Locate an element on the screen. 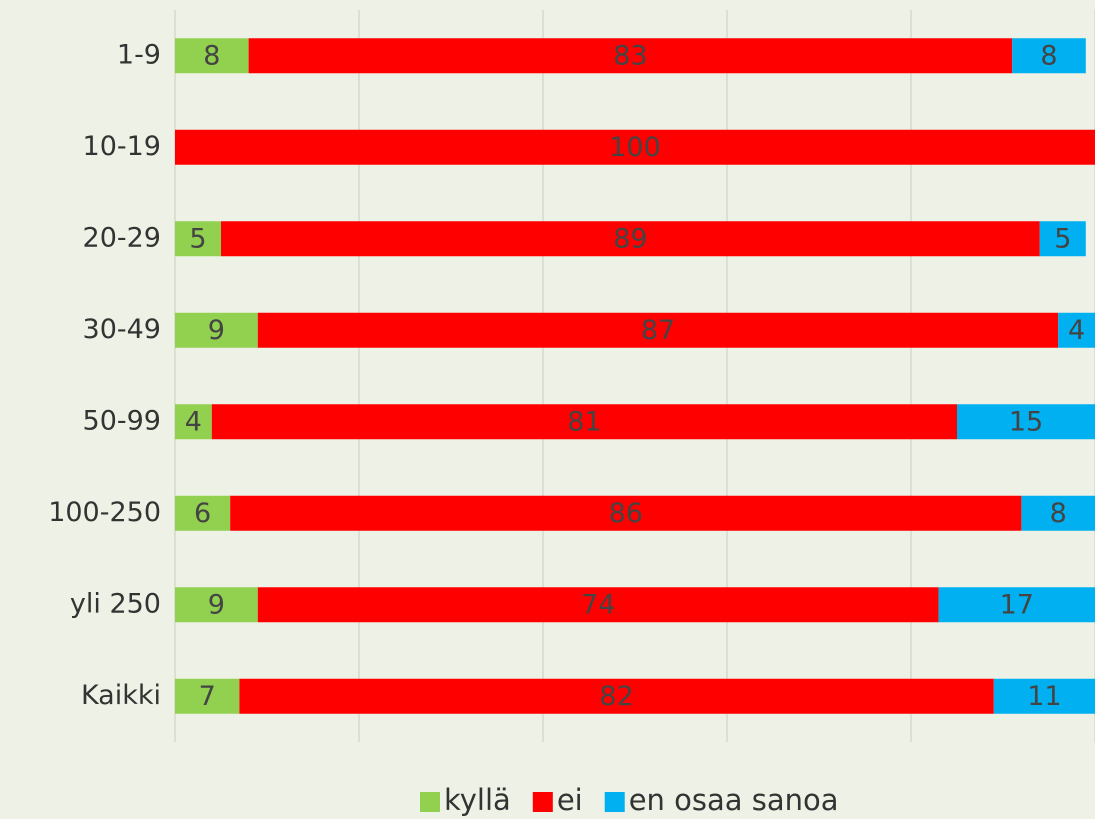 The height and width of the screenshot is (819, 1095). value-label: 89 is located at coordinates (630, 238).